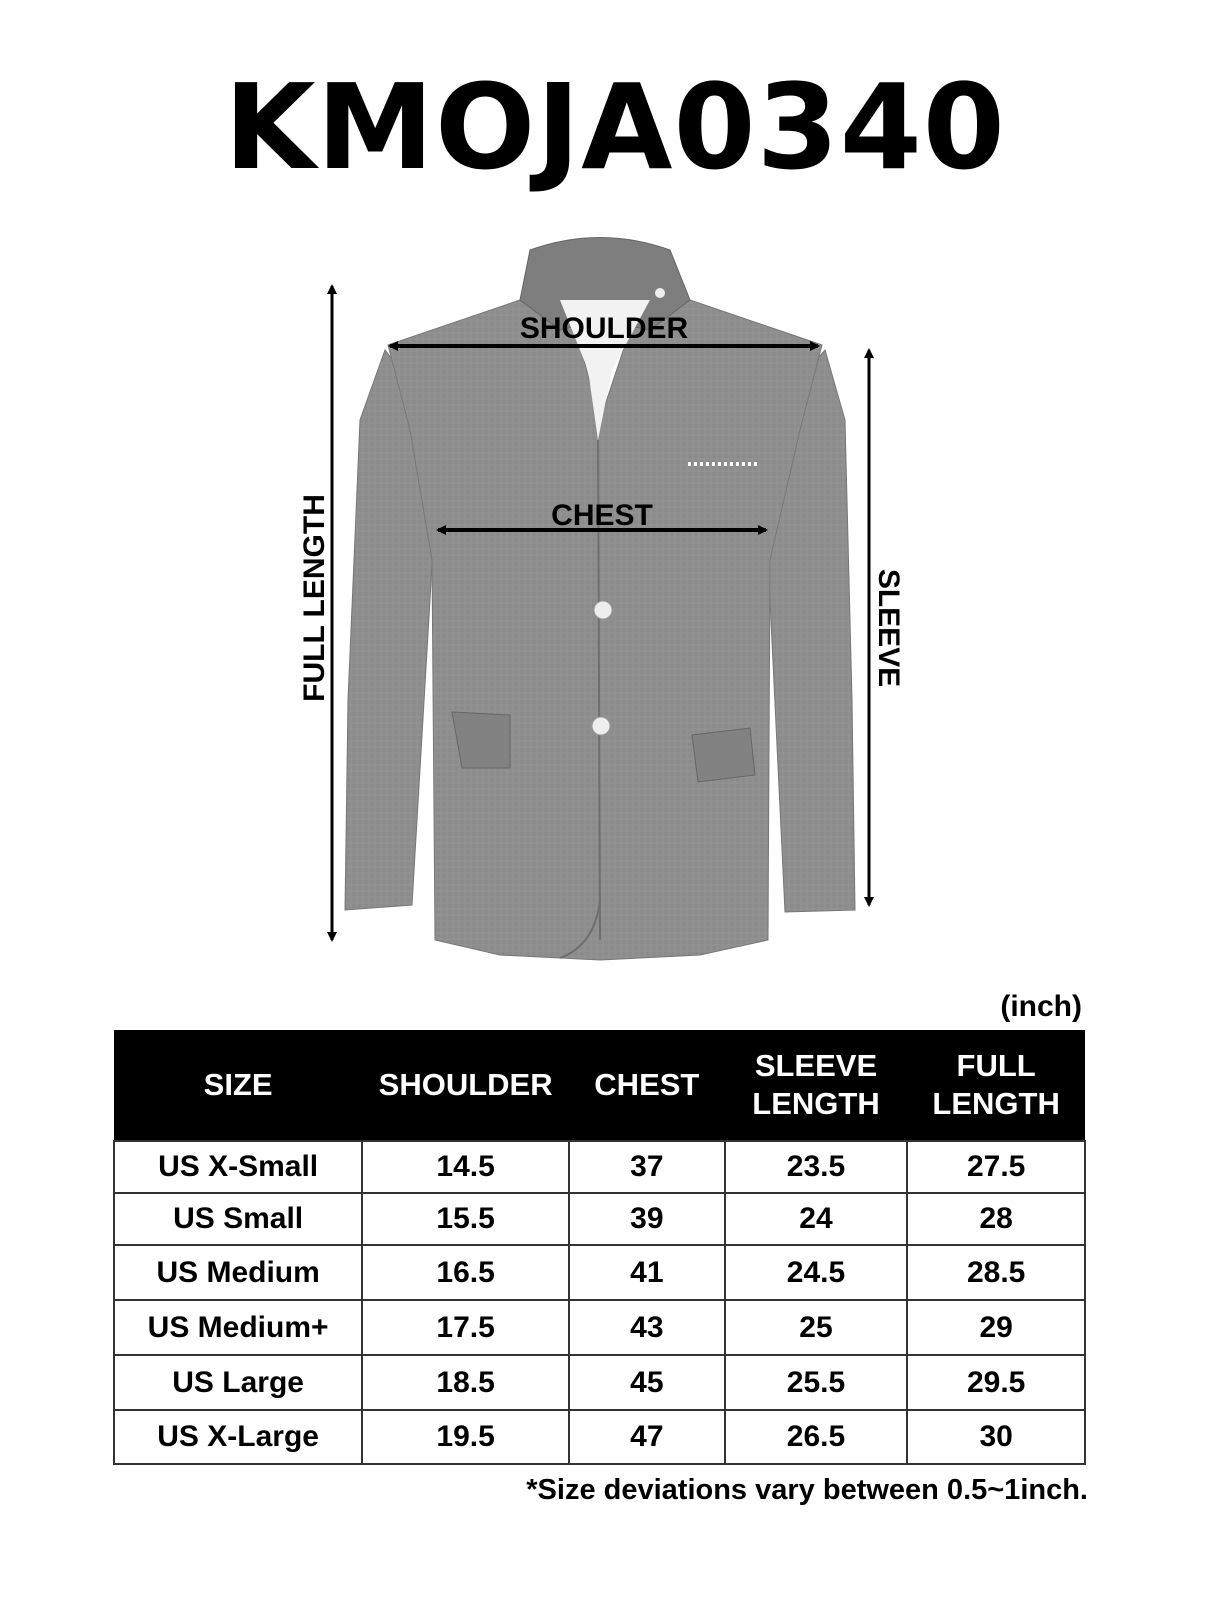 Image resolution: width=1230 pixels, height=1600 pixels. I want to click on header-text: SHOULDER, so click(465, 1084).